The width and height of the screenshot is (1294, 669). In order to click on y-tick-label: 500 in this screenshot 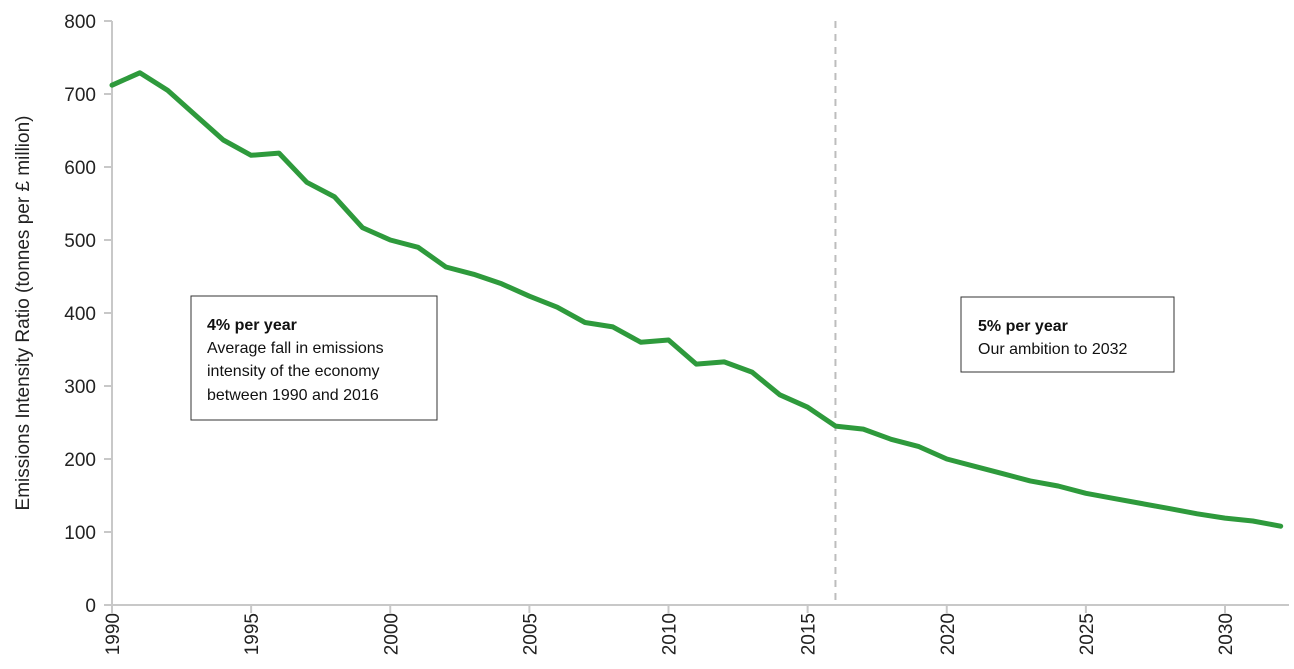, I will do `click(80, 241)`.